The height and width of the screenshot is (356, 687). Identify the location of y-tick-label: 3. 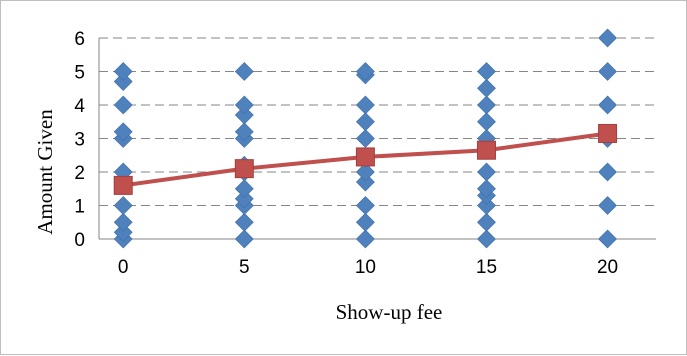
(79, 140).